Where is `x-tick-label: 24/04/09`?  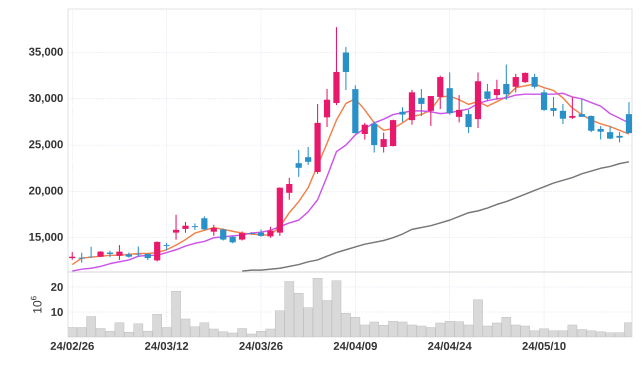 x-tick-label: 24/04/09 is located at coordinates (355, 346).